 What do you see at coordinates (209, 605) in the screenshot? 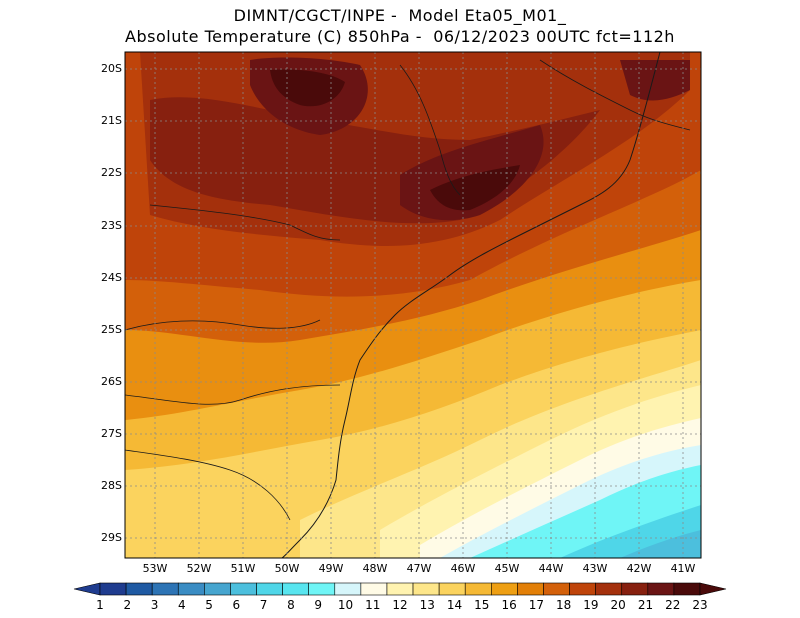
I see `colorbar-label: 5` at bounding box center [209, 605].